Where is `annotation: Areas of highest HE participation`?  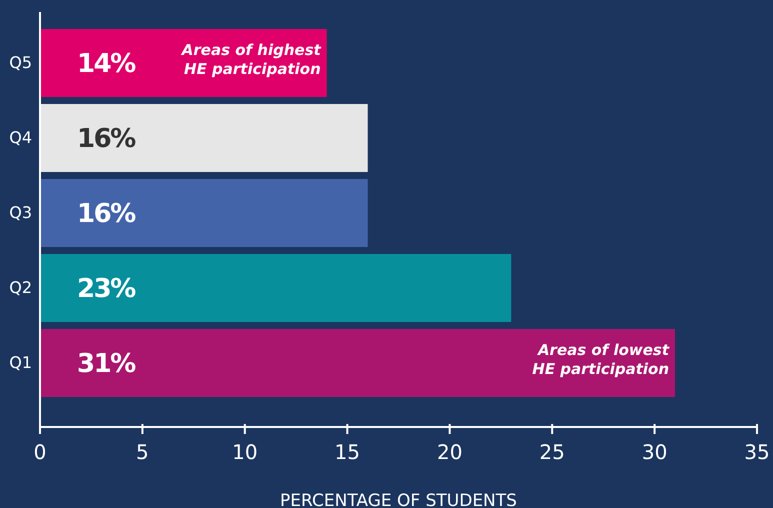 annotation: Areas of highest HE participation is located at coordinates (251, 59).